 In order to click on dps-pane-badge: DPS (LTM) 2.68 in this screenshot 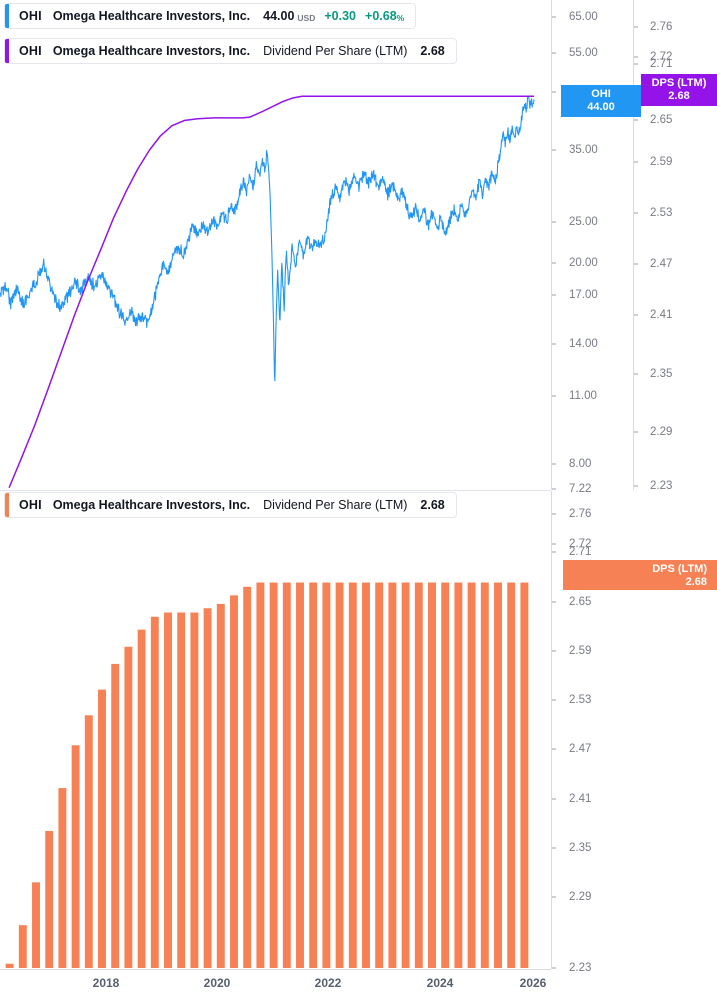, I will do `click(640, 575)`.